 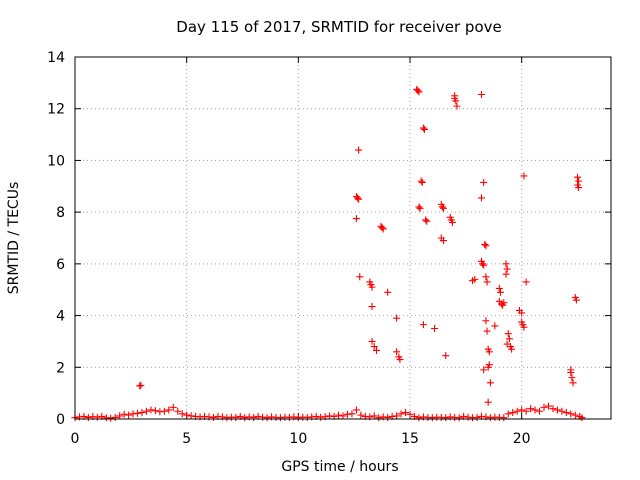 I want to click on x-tick-label: 0, so click(x=75, y=439).